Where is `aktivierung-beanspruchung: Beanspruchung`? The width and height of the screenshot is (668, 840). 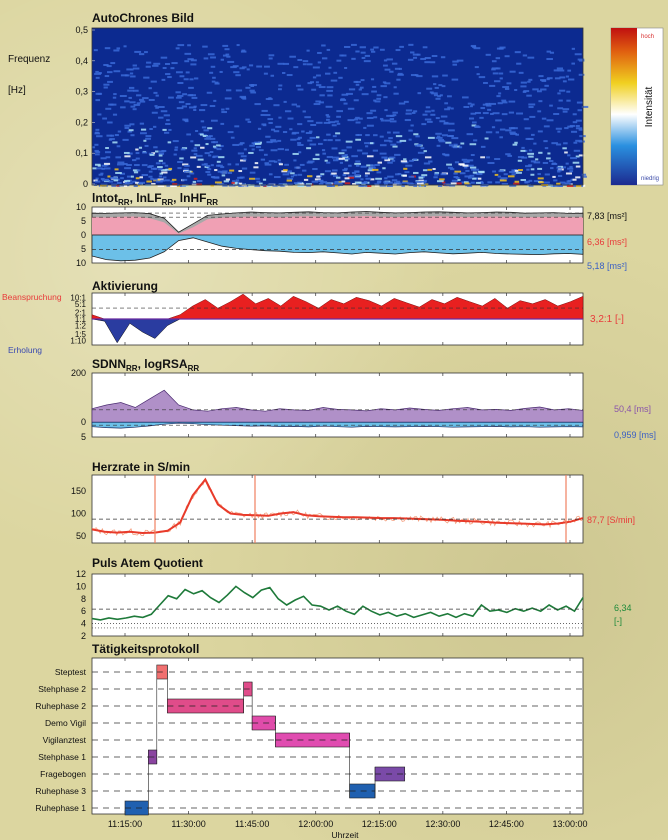 aktivierung-beanspruchung: Beanspruchung is located at coordinates (32, 297).